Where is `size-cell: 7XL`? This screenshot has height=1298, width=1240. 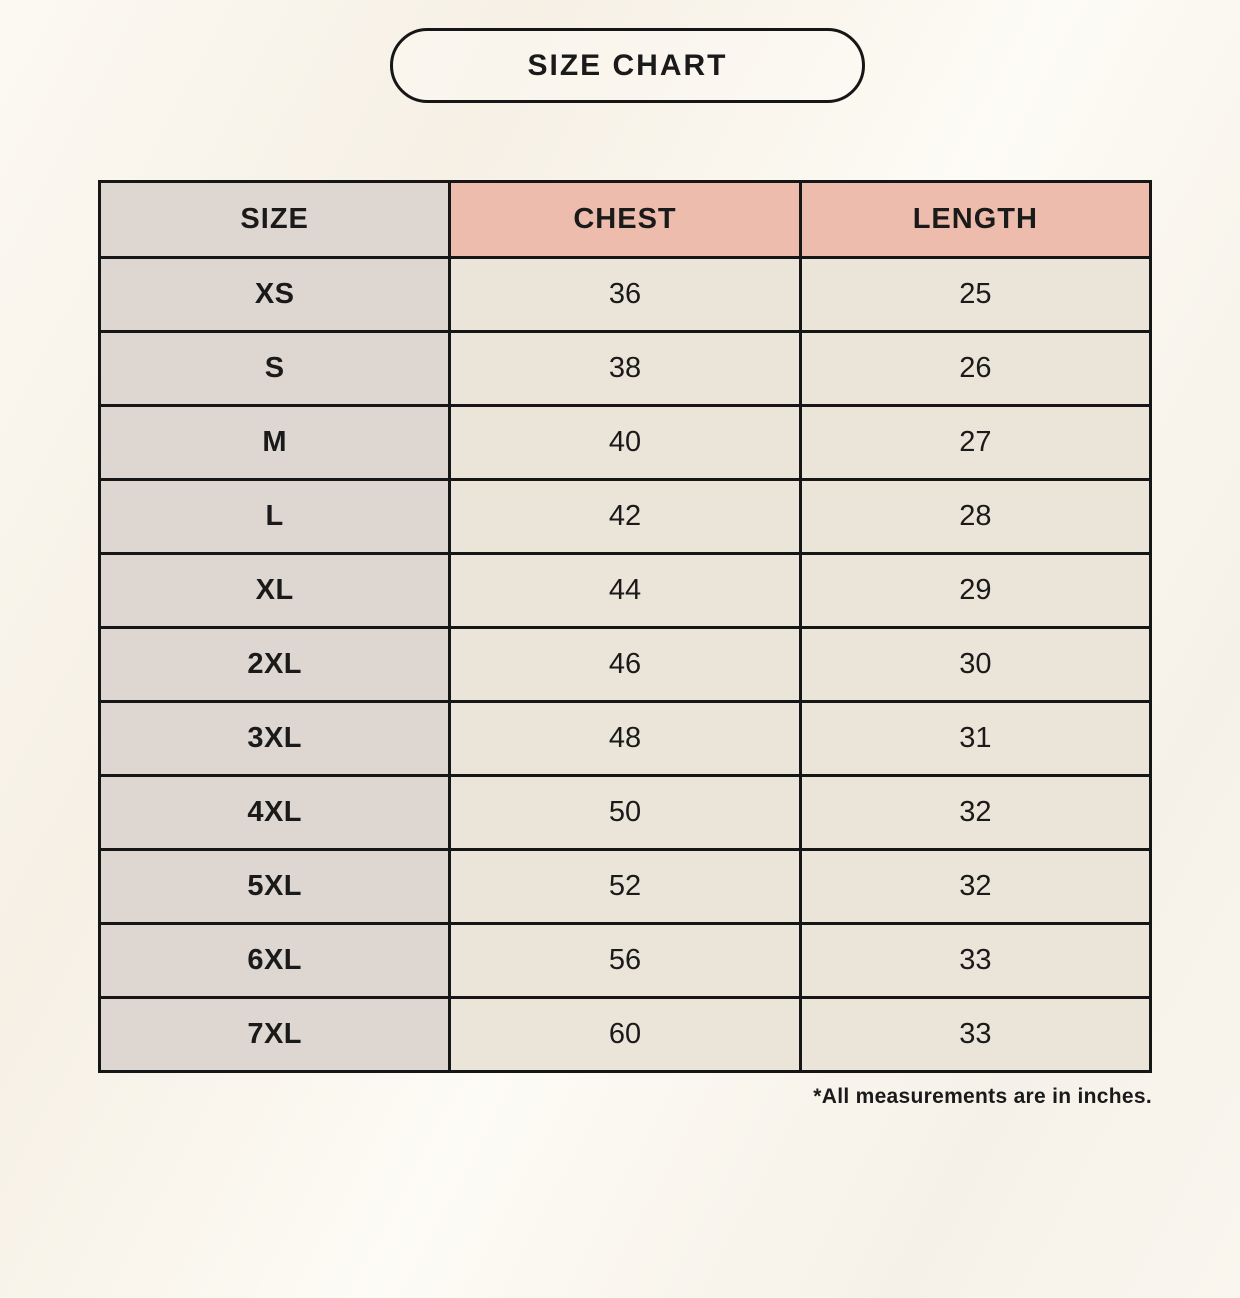
size-cell: 7XL is located at coordinates (274, 1034).